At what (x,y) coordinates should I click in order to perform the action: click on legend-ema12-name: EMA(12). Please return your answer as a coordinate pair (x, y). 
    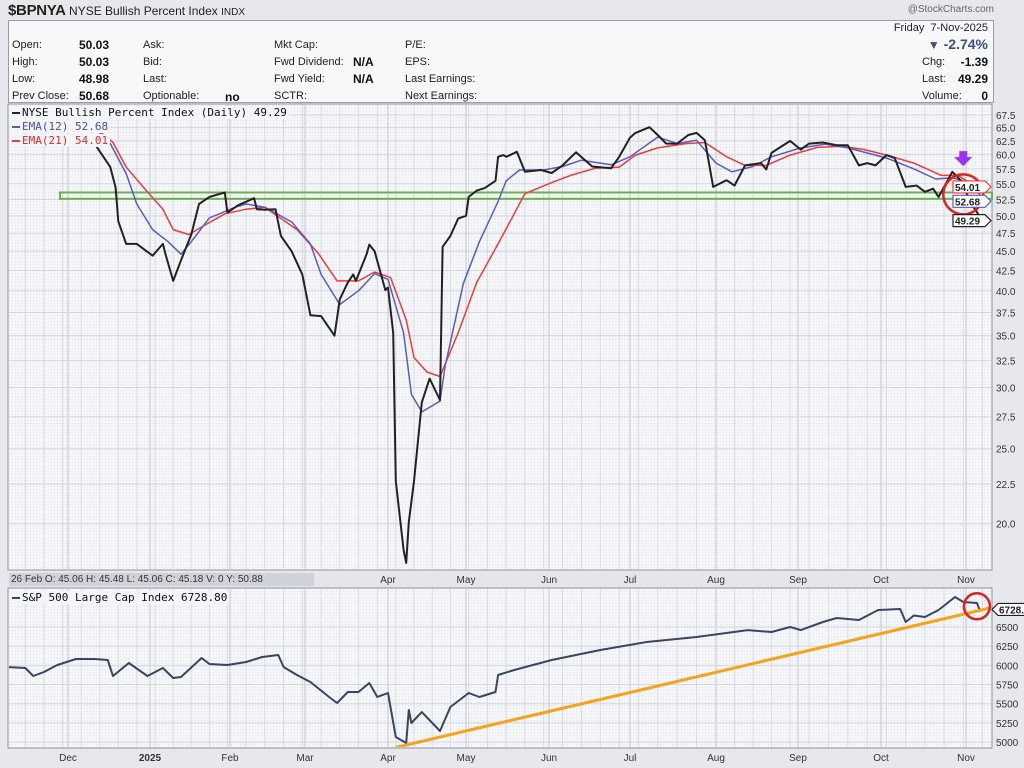
    Looking at the image, I should click on (45, 126).